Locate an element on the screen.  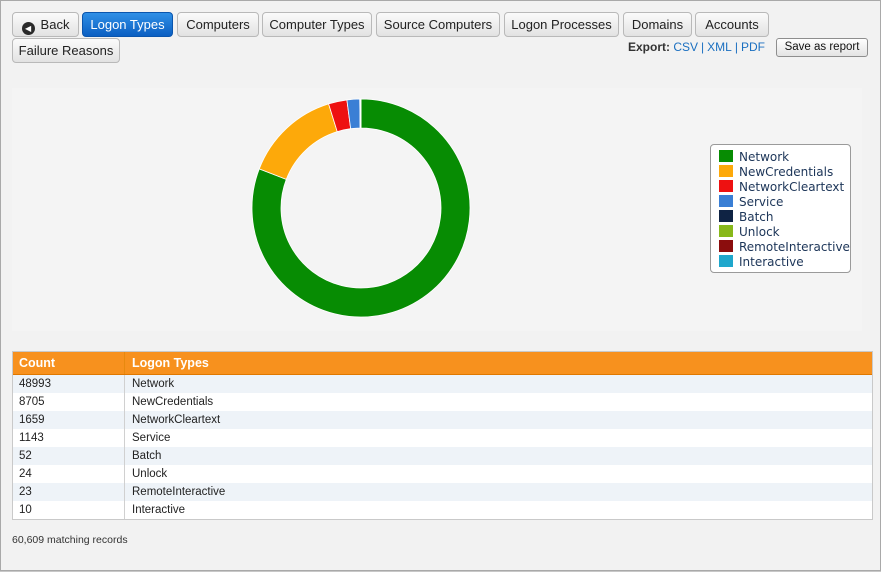
legend-entry: Network is located at coordinates (754, 157).